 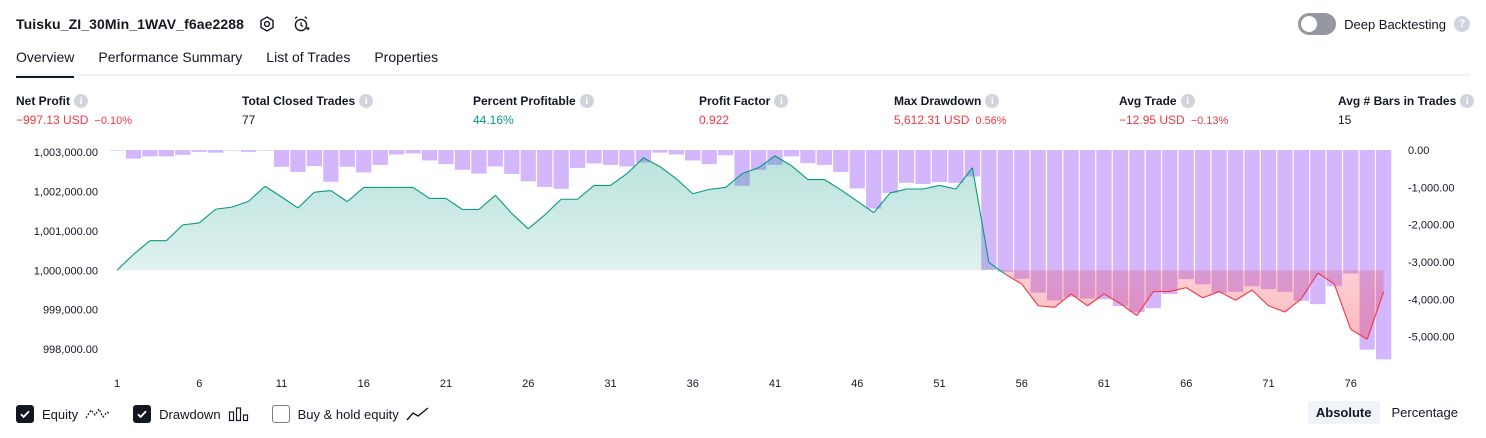 What do you see at coordinates (857, 384) in the screenshot?
I see `x-tick-label: 46` at bounding box center [857, 384].